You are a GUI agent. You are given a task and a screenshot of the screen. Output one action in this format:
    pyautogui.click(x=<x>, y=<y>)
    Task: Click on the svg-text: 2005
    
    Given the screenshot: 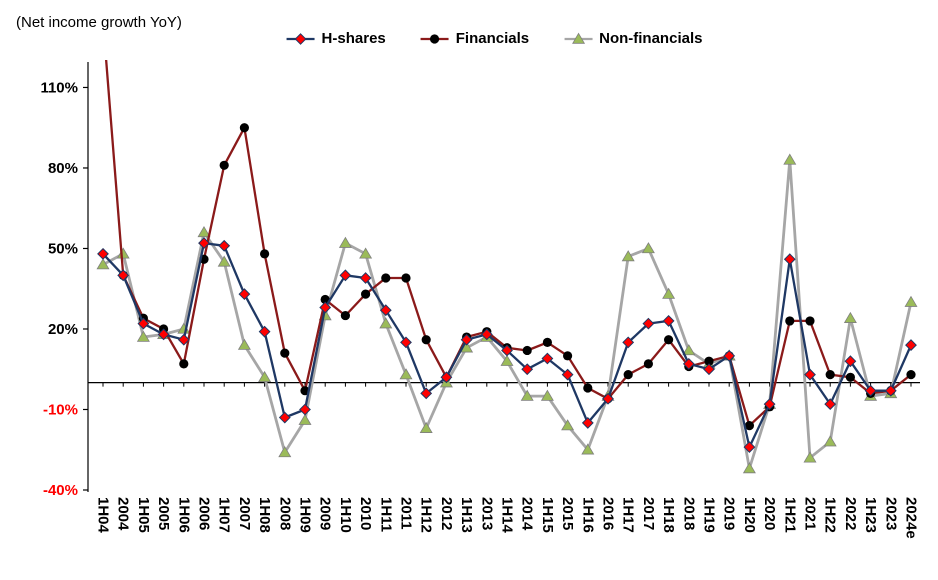 What is the action you would take?
    pyautogui.click(x=163, y=513)
    